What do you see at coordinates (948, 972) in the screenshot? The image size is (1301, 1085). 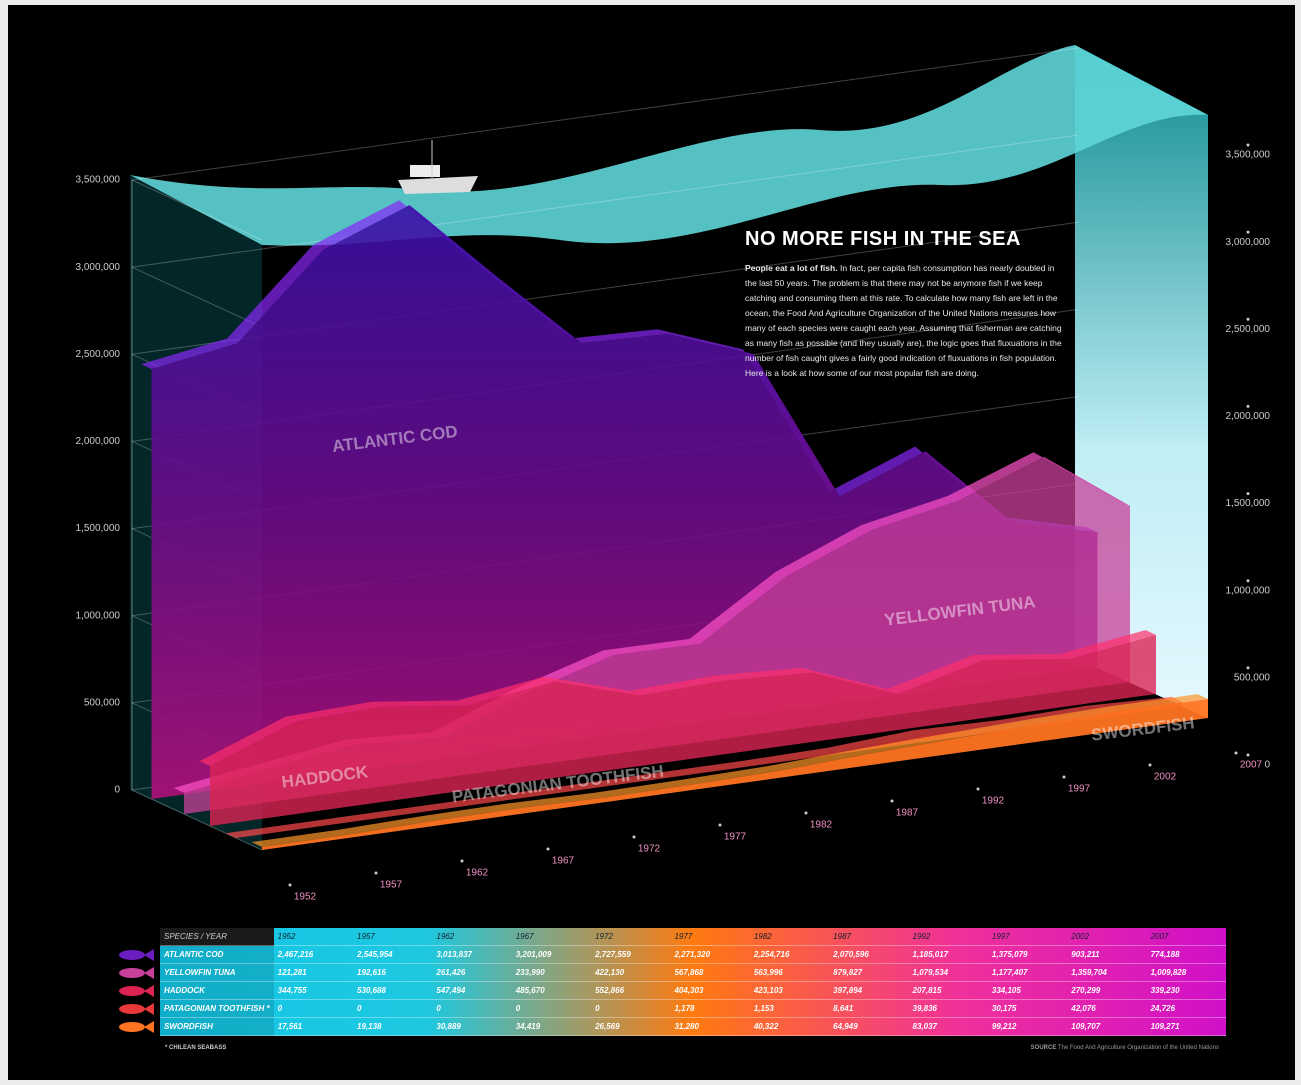 I see `table-value: 1,079,534` at bounding box center [948, 972].